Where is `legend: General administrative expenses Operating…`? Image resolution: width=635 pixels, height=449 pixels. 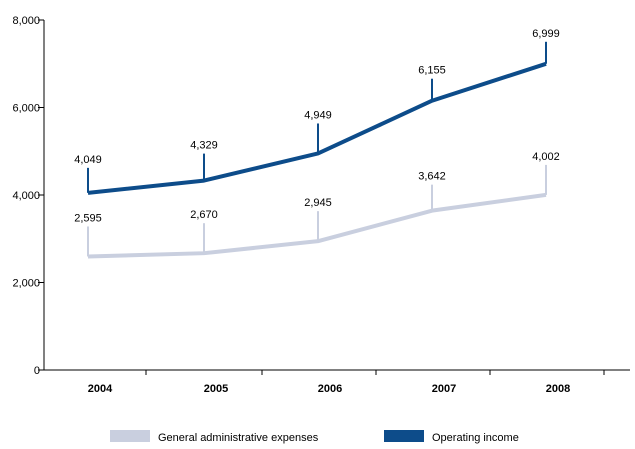 legend: General administrative expenses Operating… is located at coordinates (314, 437).